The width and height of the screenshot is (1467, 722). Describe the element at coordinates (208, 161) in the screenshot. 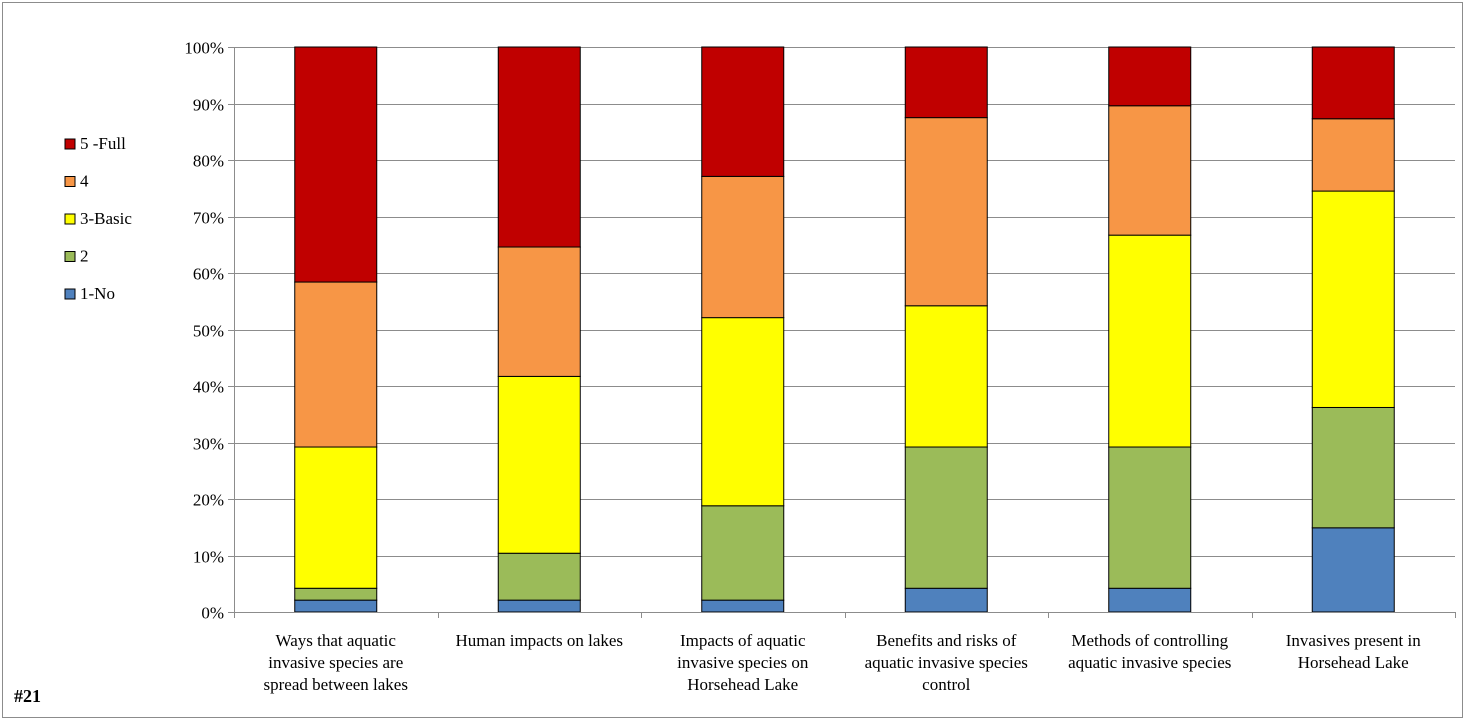

I see `y-tick-label: 80%` at that location.